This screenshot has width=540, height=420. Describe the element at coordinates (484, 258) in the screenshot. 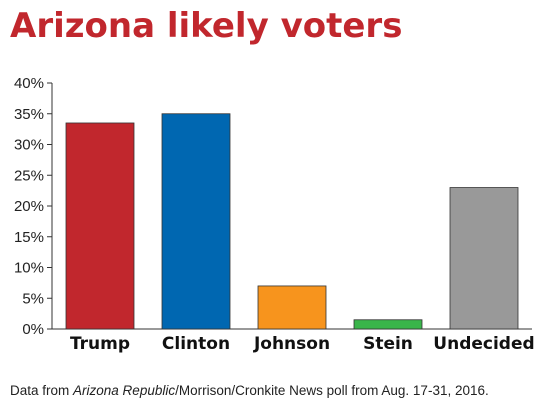

I see `bar-undecided` at that location.